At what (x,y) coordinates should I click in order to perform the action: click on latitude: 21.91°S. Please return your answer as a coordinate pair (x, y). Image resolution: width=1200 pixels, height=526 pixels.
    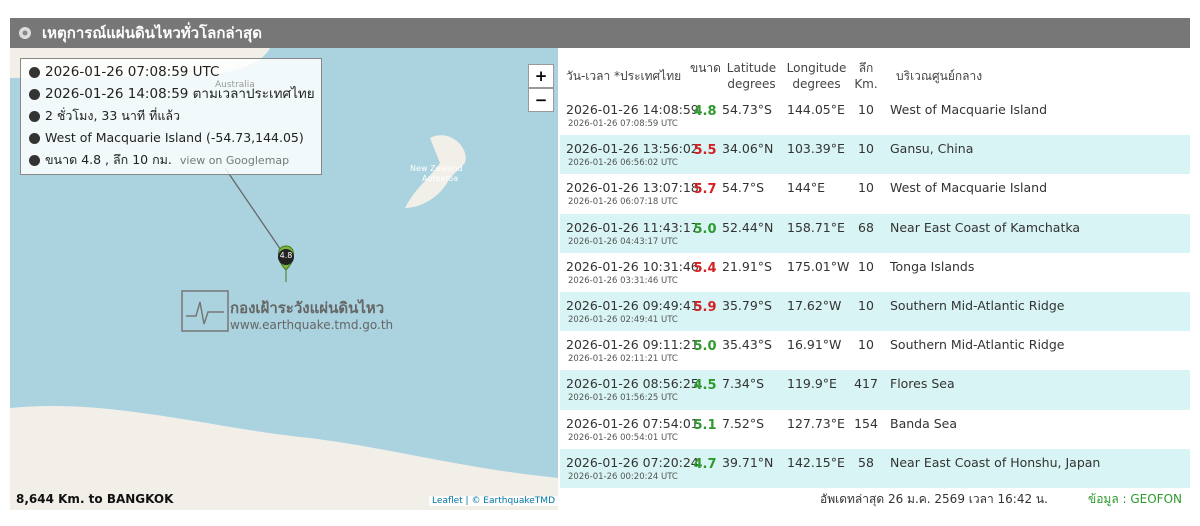
    Looking at the image, I should click on (747, 266).